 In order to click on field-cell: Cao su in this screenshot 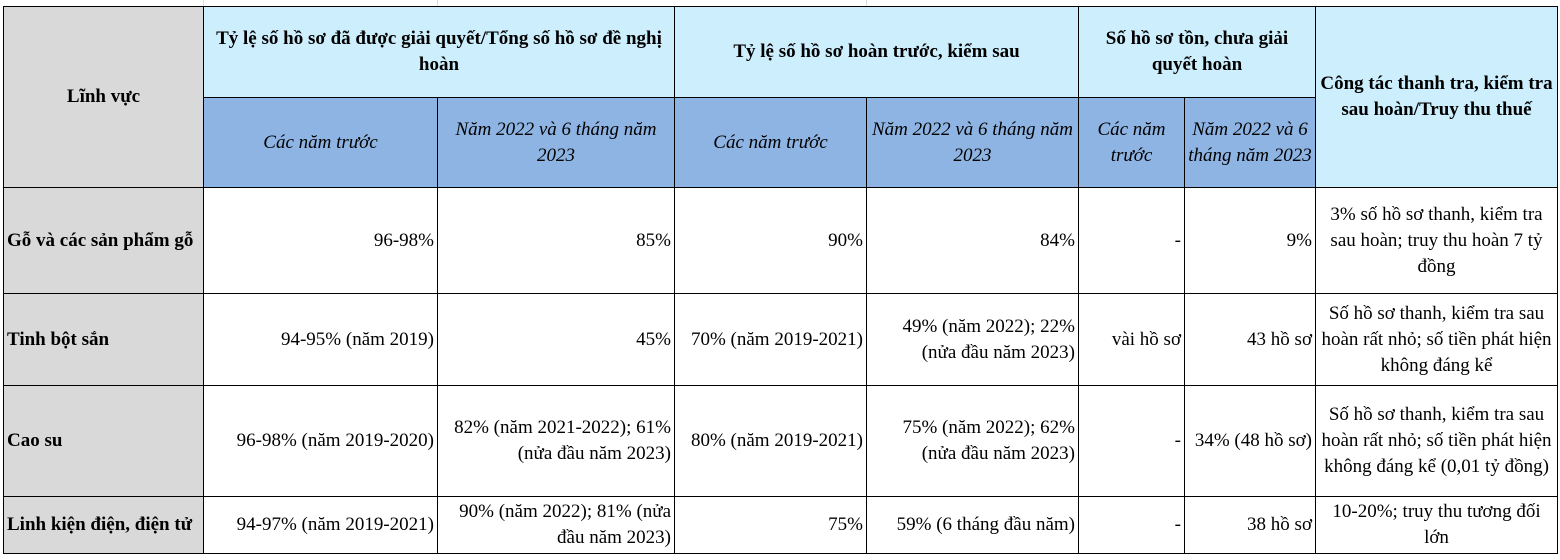, I will do `click(103, 441)`.